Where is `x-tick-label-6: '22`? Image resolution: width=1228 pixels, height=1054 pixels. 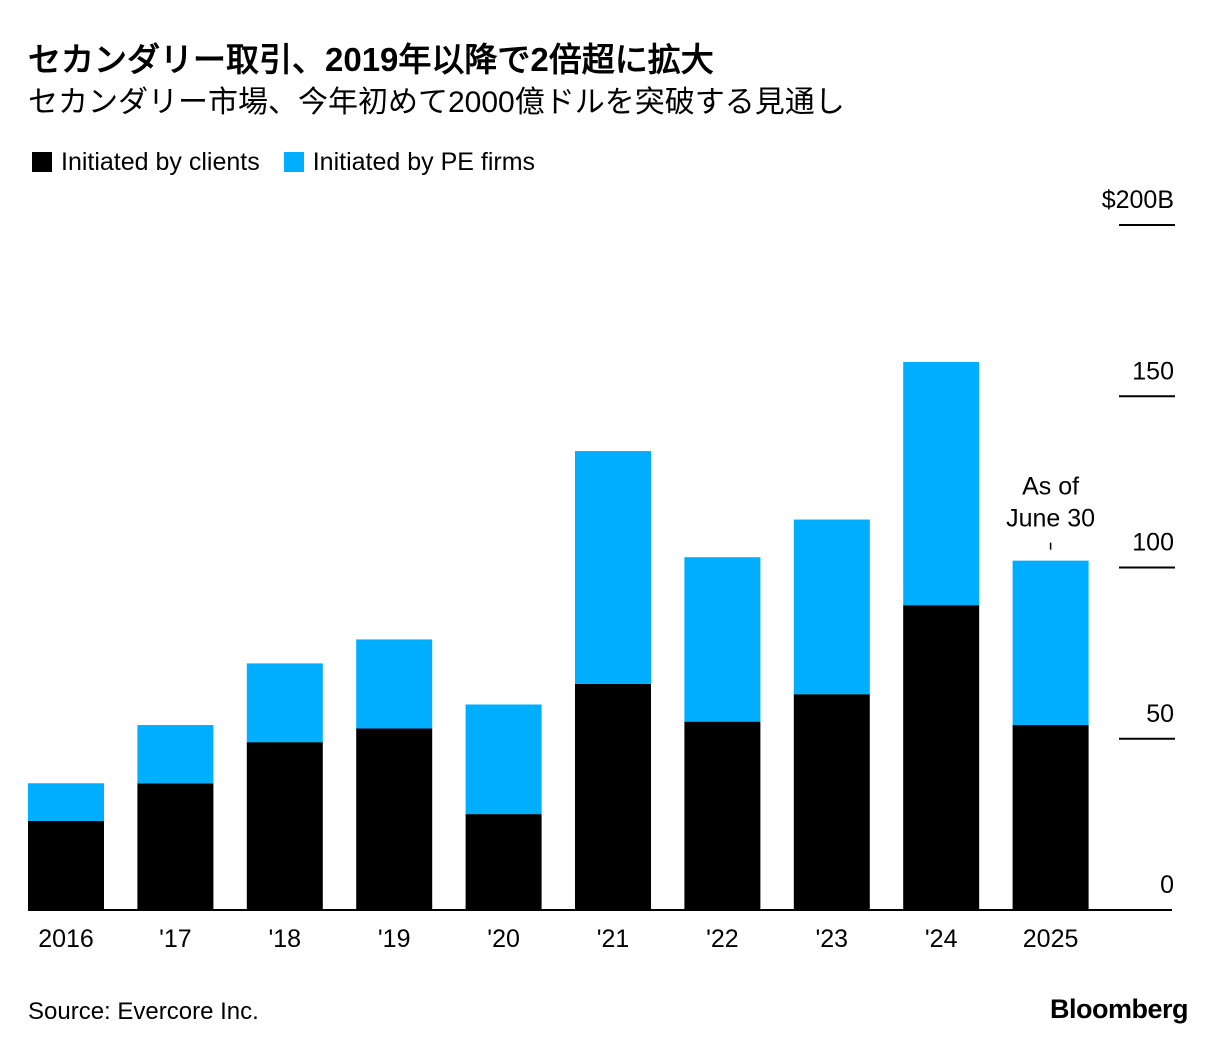 x-tick-label-6: '22 is located at coordinates (722, 939).